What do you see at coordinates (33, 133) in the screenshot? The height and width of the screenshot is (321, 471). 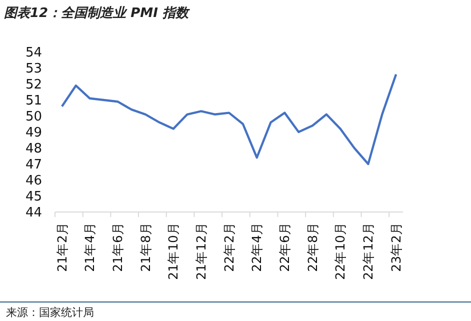 I see `y-tick-label: 49` at bounding box center [33, 133].